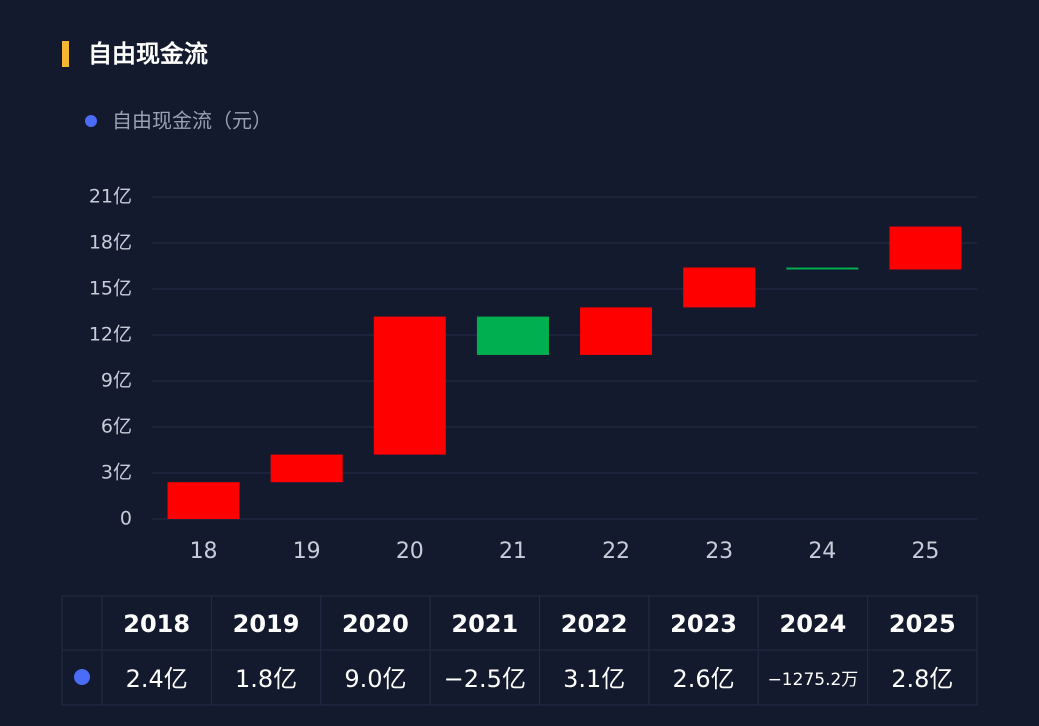 The image size is (1039, 726). What do you see at coordinates (813, 680) in the screenshot?
I see `table-value: −1275.2万` at bounding box center [813, 680].